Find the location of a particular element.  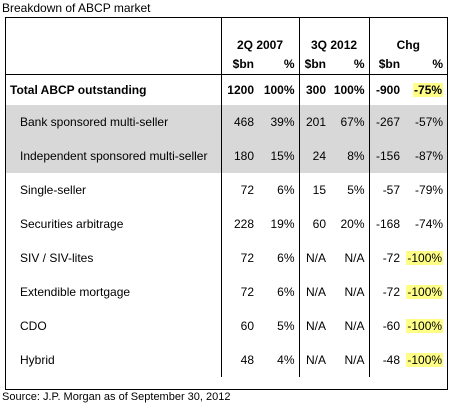

row-label: Independent sponsored multi-seller is located at coordinates (113, 156).